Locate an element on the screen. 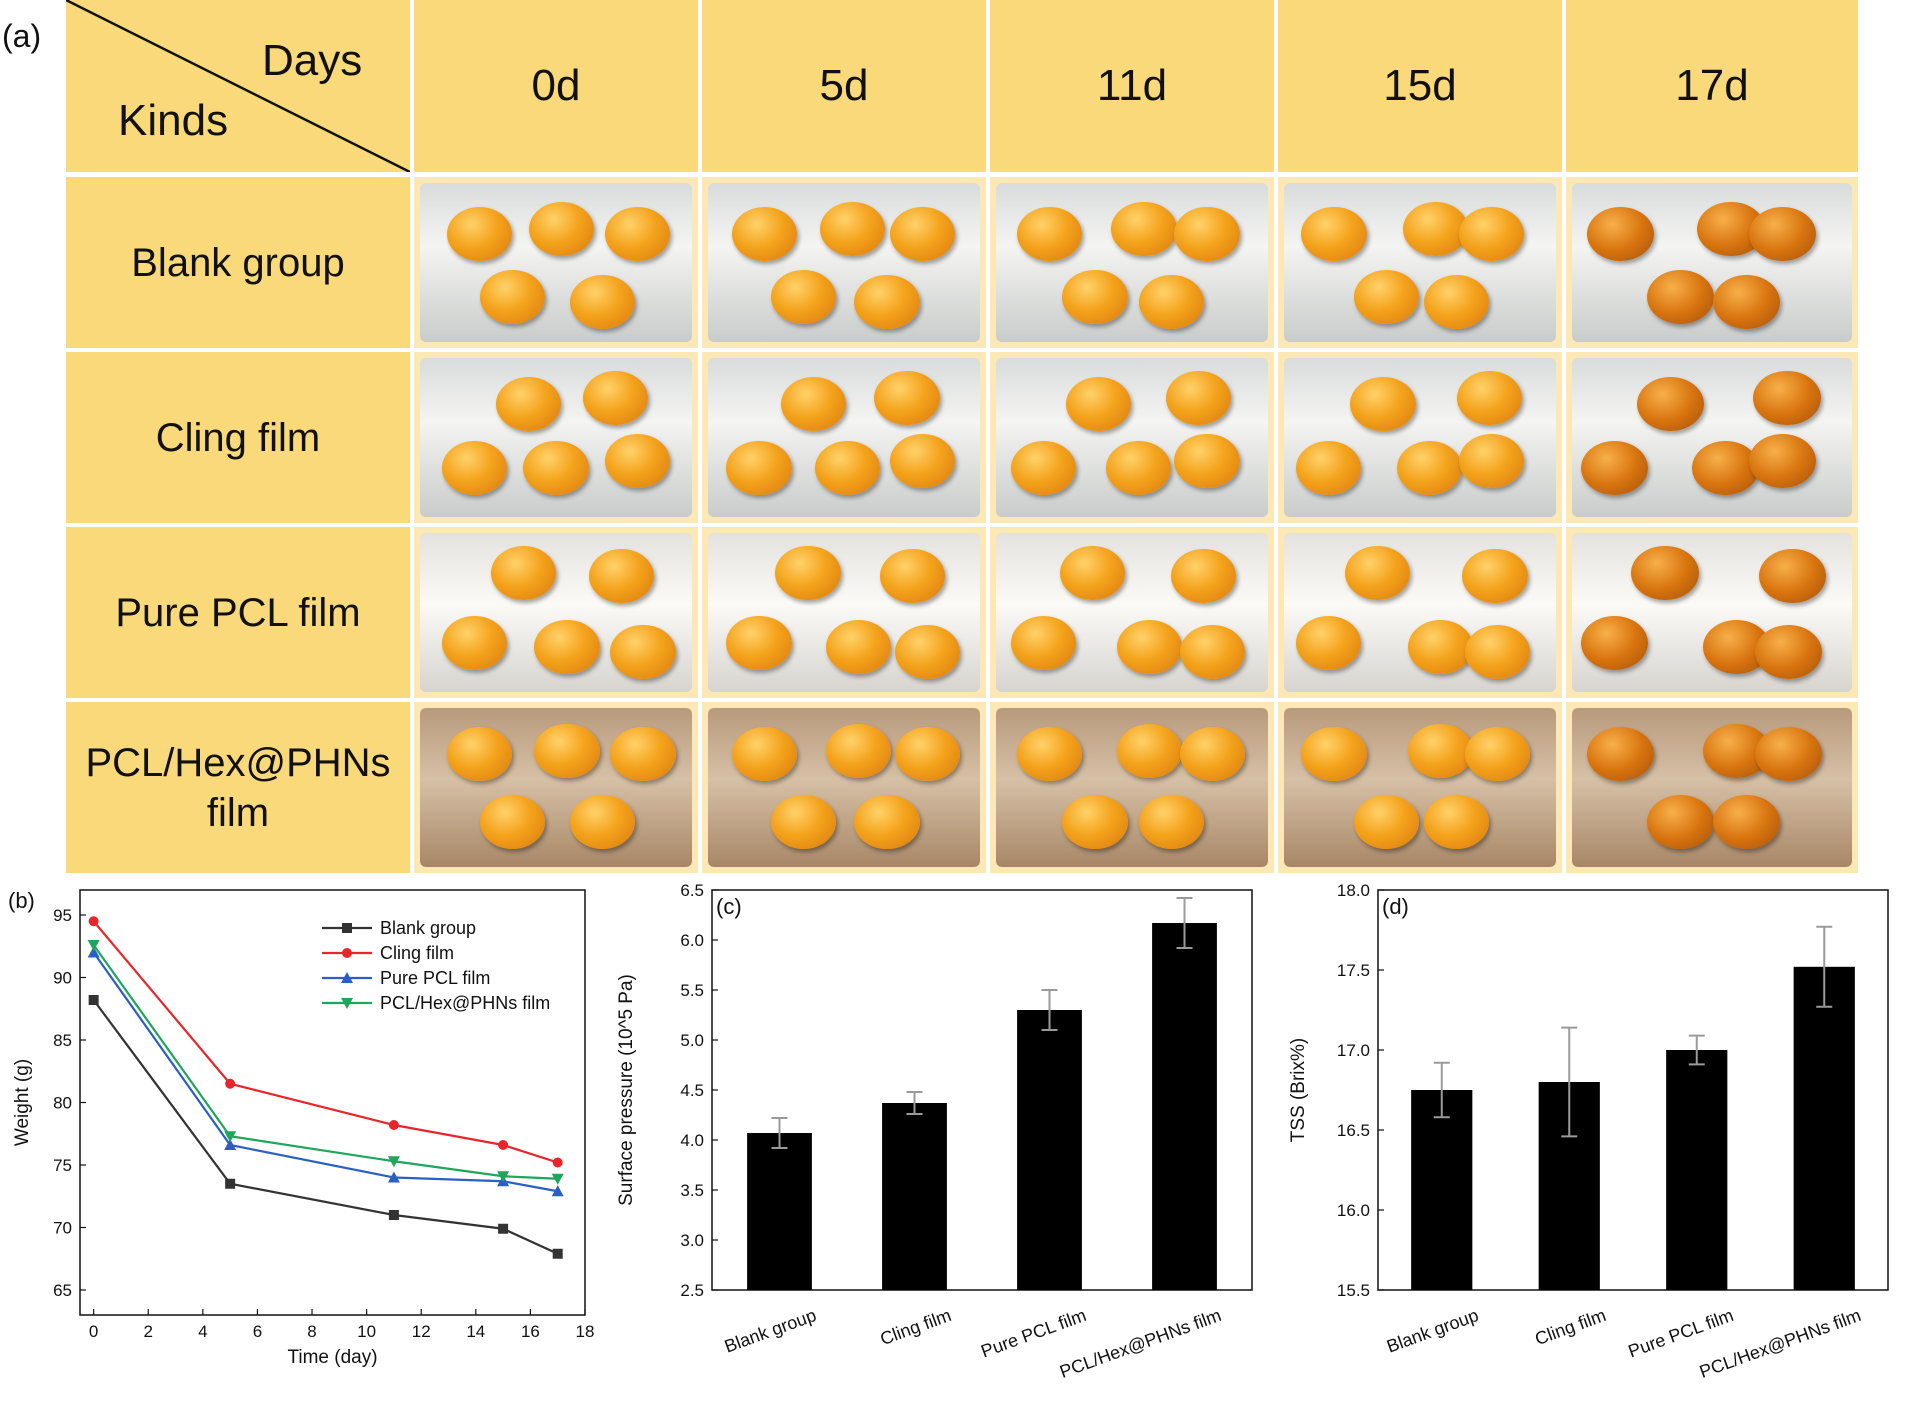 This screenshot has height=1401, width=1905. kind-label-cling: Cling film is located at coordinates (238, 437).